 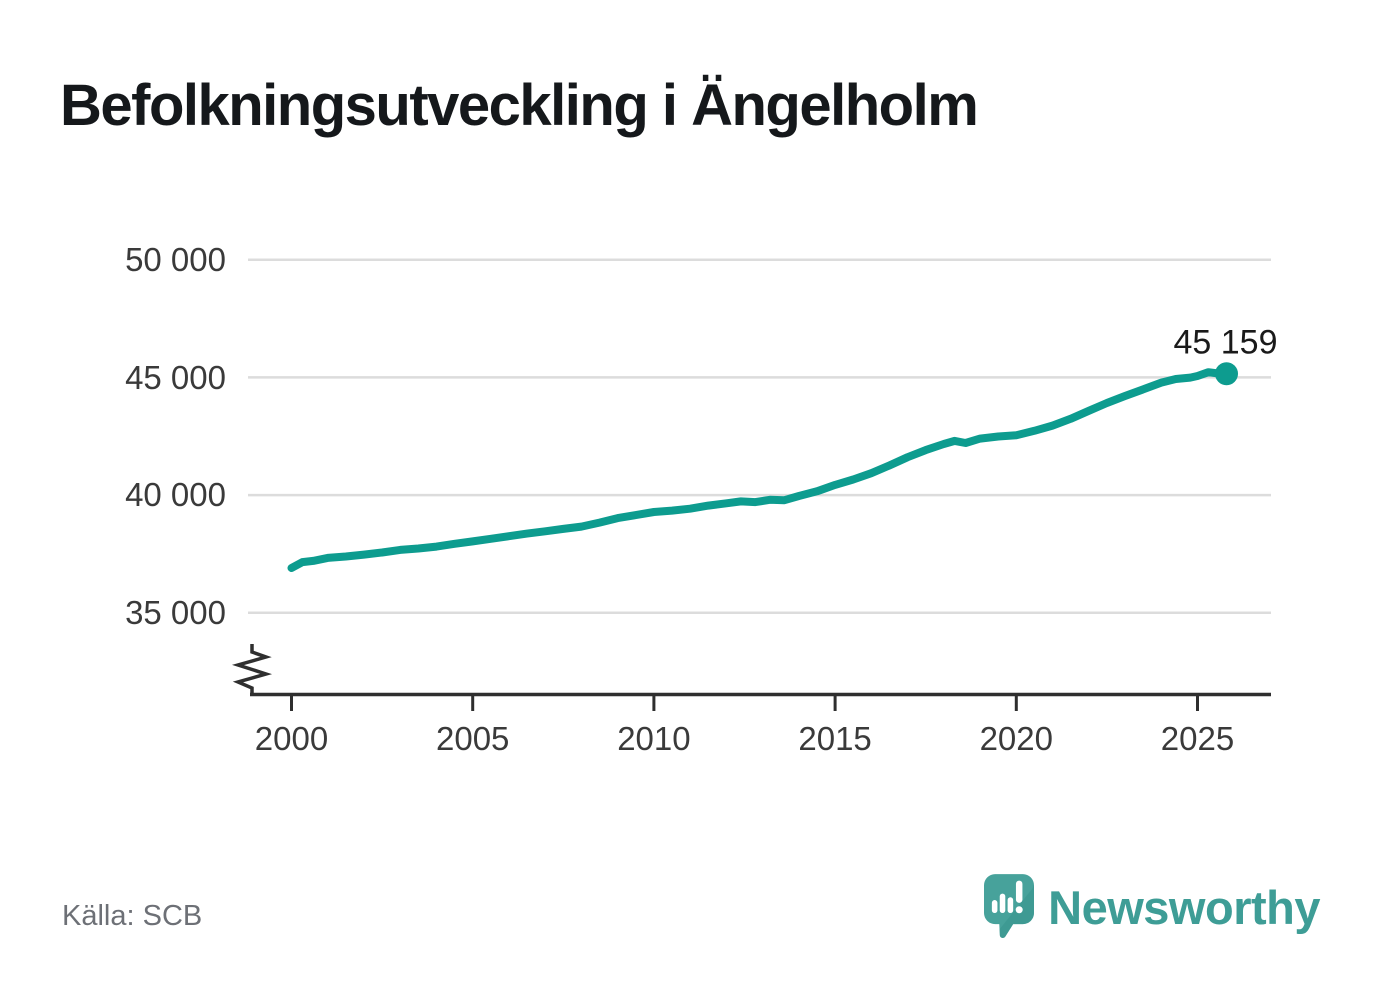 I want to click on x-tick-label-2010: 2010, so click(x=653, y=738).